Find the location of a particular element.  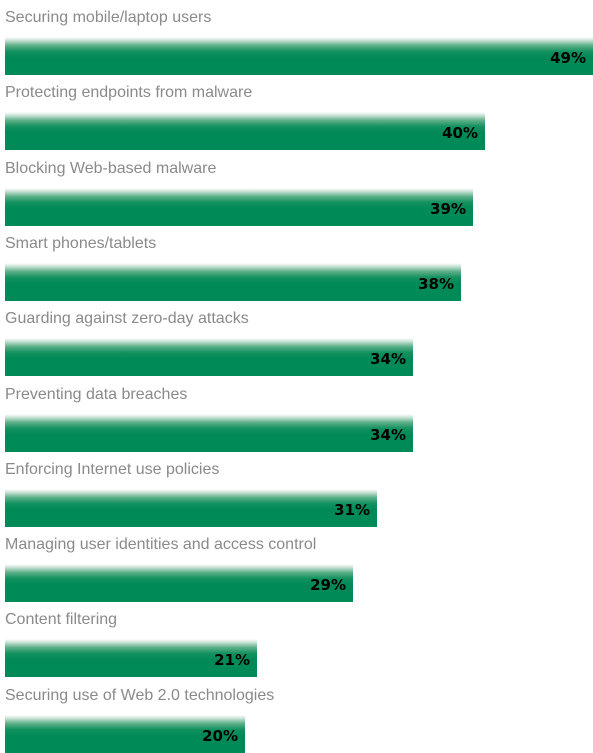

value-label: 20% is located at coordinates (220, 735).